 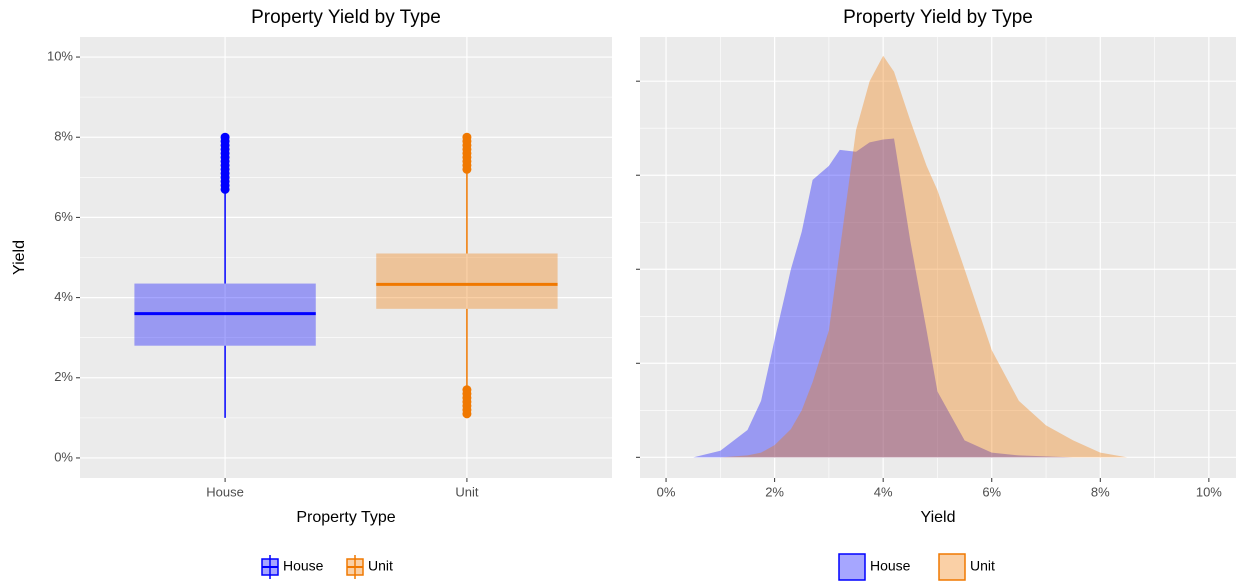 I want to click on y-axis-label: Yield, so click(x=19, y=257).